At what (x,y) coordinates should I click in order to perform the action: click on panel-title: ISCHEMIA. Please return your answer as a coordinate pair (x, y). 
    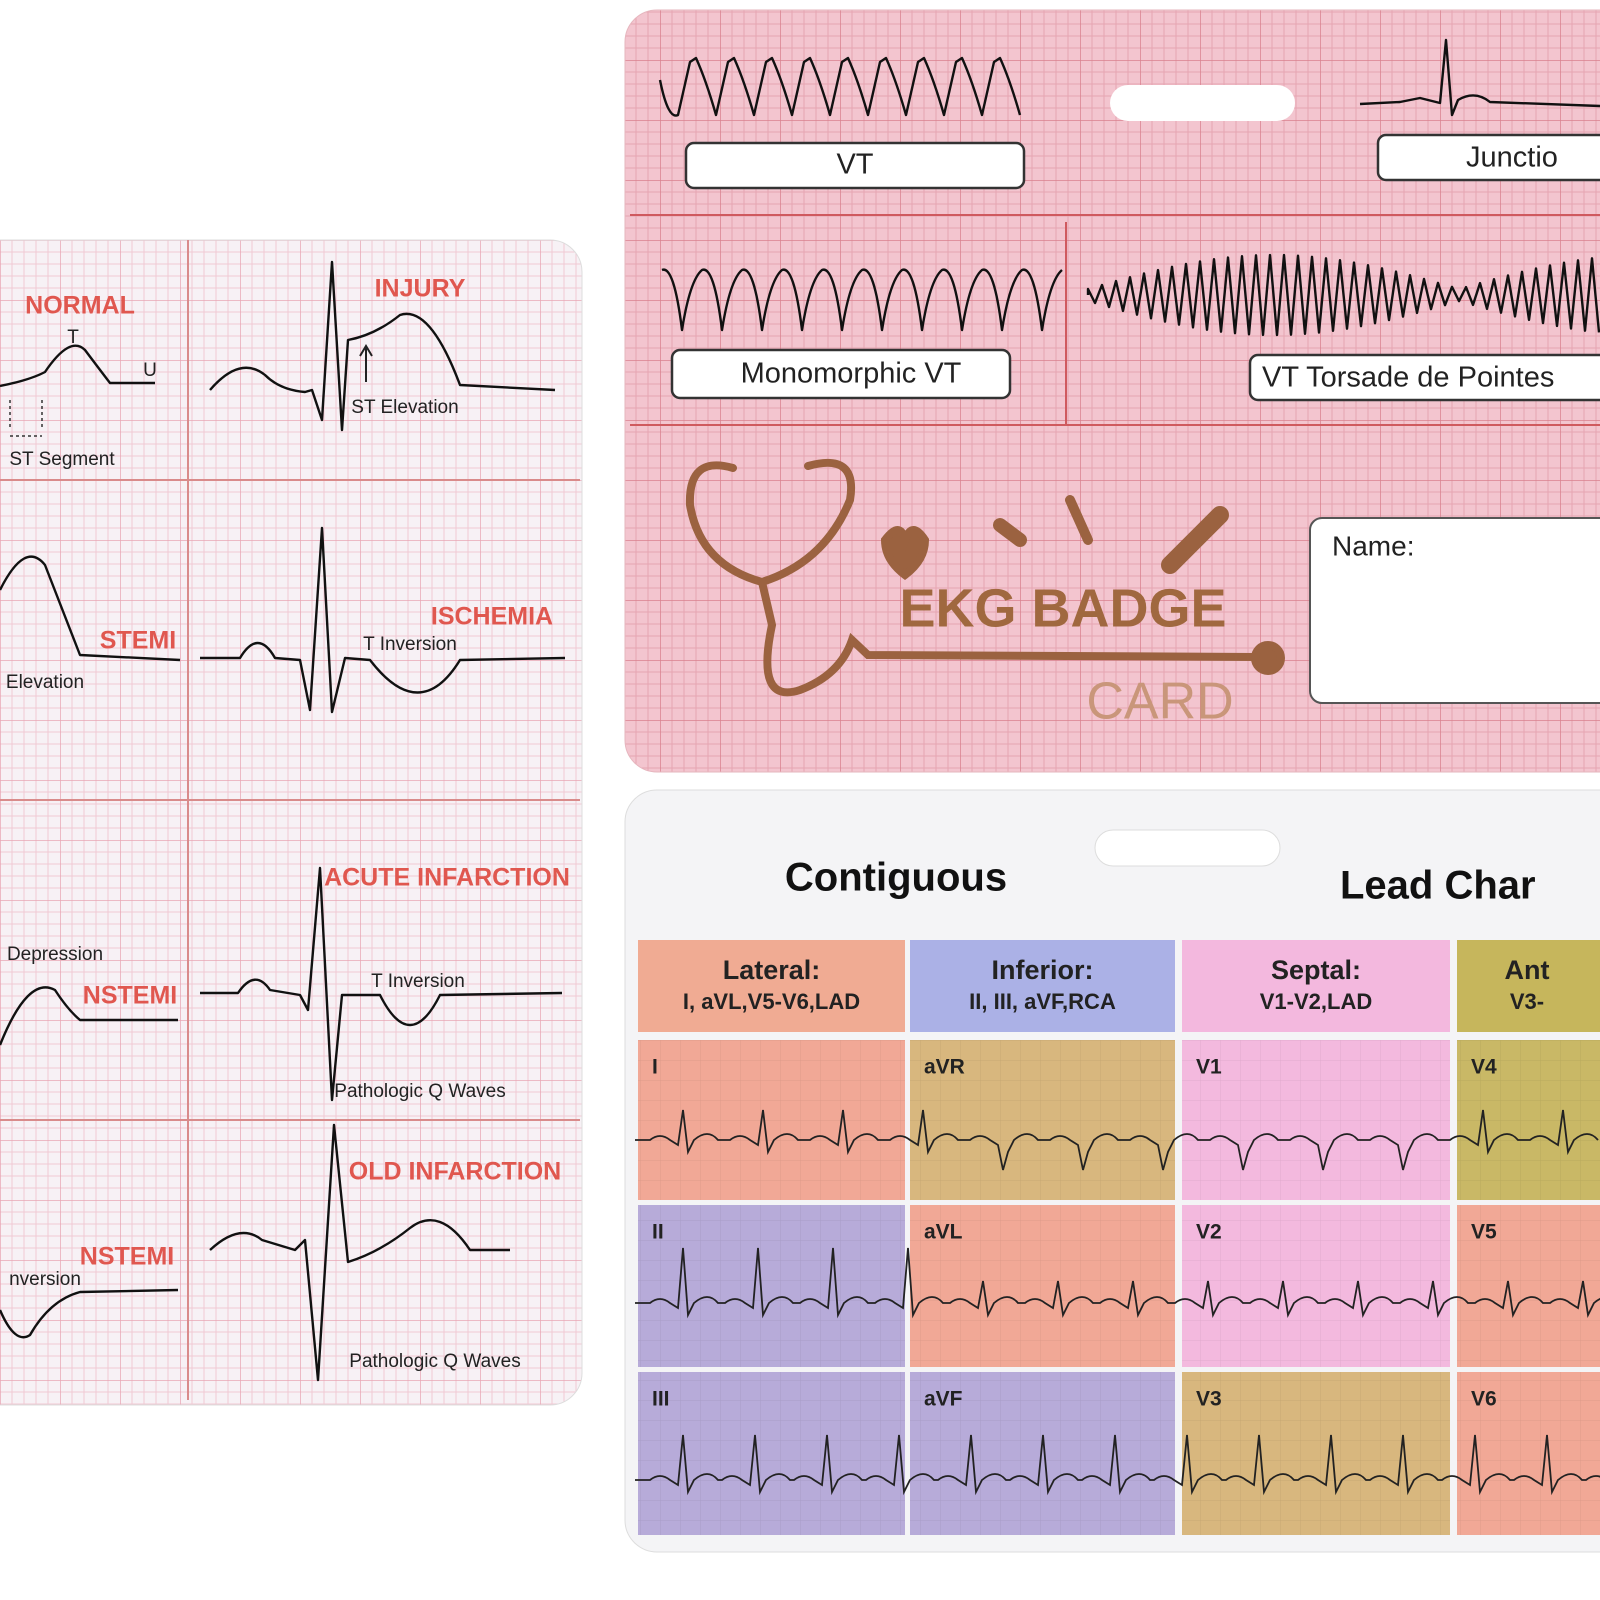
    Looking at the image, I should click on (492, 617).